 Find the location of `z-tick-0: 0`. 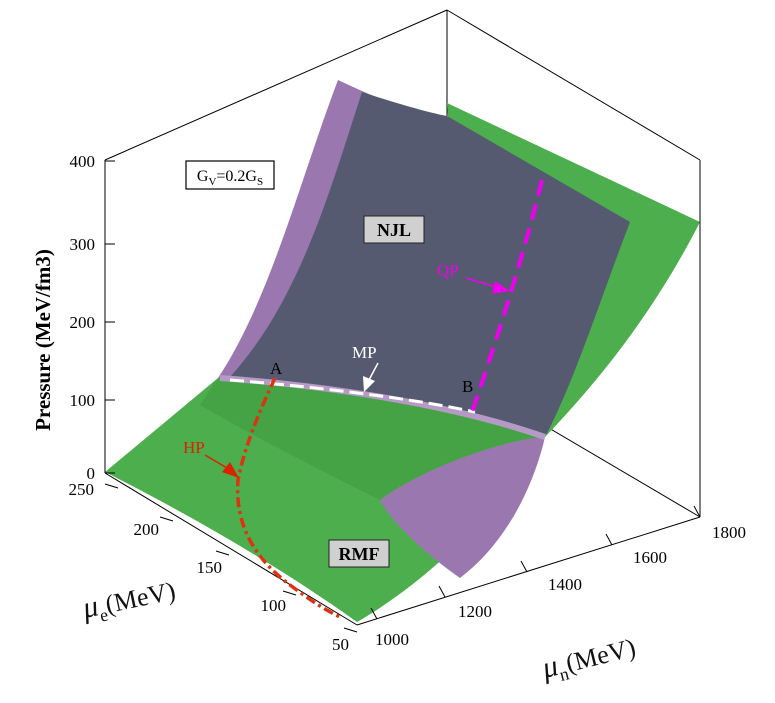

z-tick-0: 0 is located at coordinates (91, 473).